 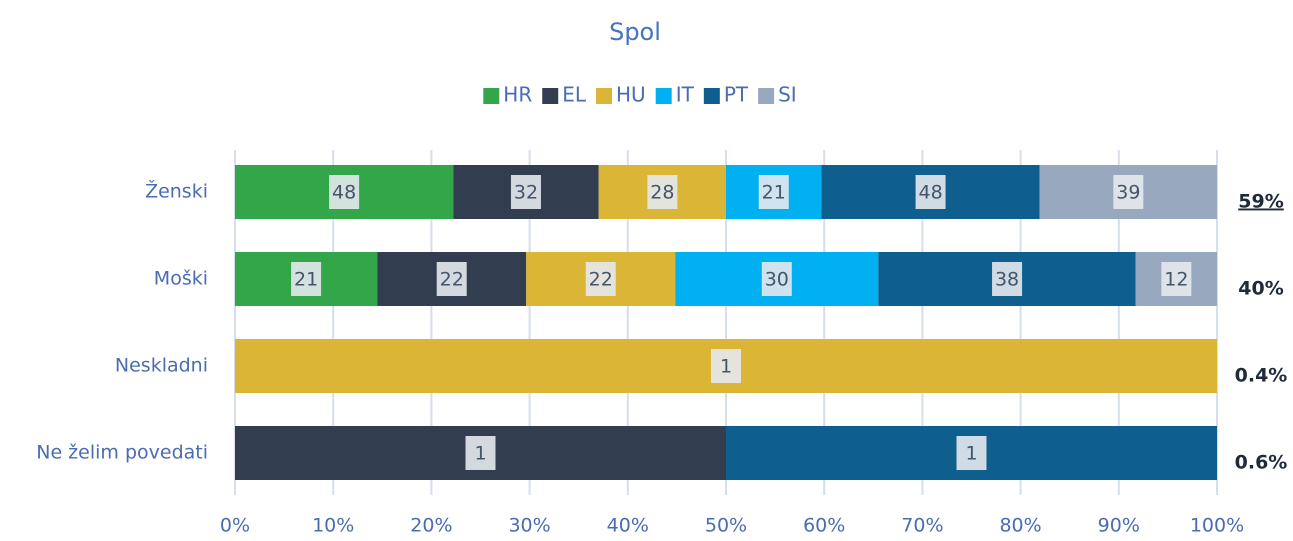 What do you see at coordinates (787, 95) in the screenshot?
I see `legend-label: SI` at bounding box center [787, 95].